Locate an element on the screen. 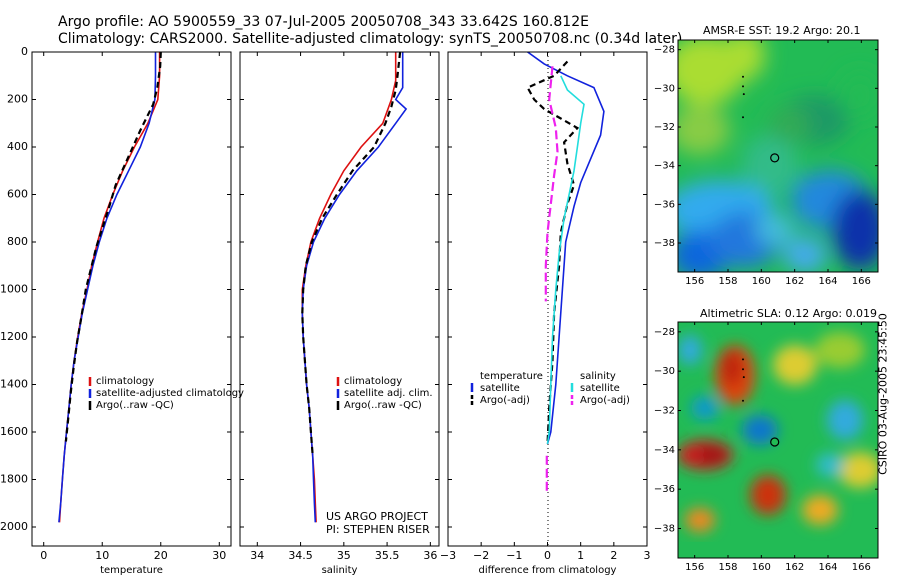 This screenshot has width=900, height=580. sla-map: 156 158 160 162 164 166 −28 −30 −32 −34 −36 −38 is located at coordinates (766, 447).